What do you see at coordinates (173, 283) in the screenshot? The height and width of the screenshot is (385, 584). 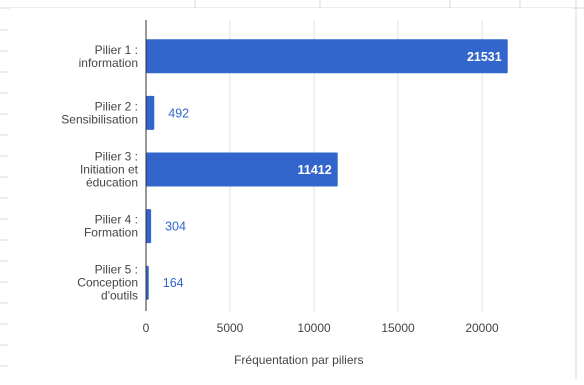 I see `bar-value-label: 164` at bounding box center [173, 283].